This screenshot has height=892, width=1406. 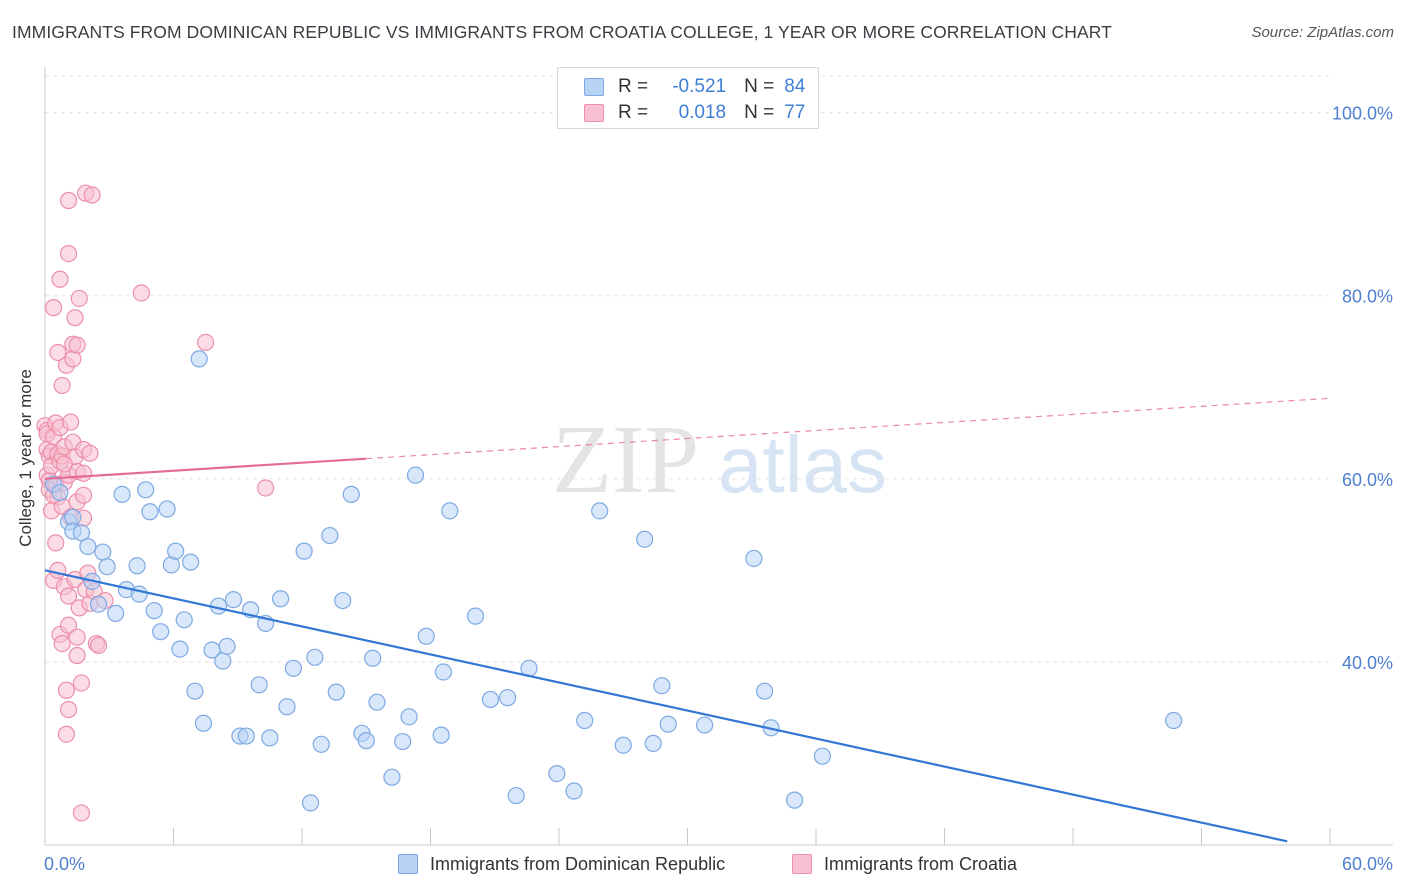 I want to click on bottom-legend-label-dominican: Immigrants from Dominican Republic, so click(x=578, y=863).